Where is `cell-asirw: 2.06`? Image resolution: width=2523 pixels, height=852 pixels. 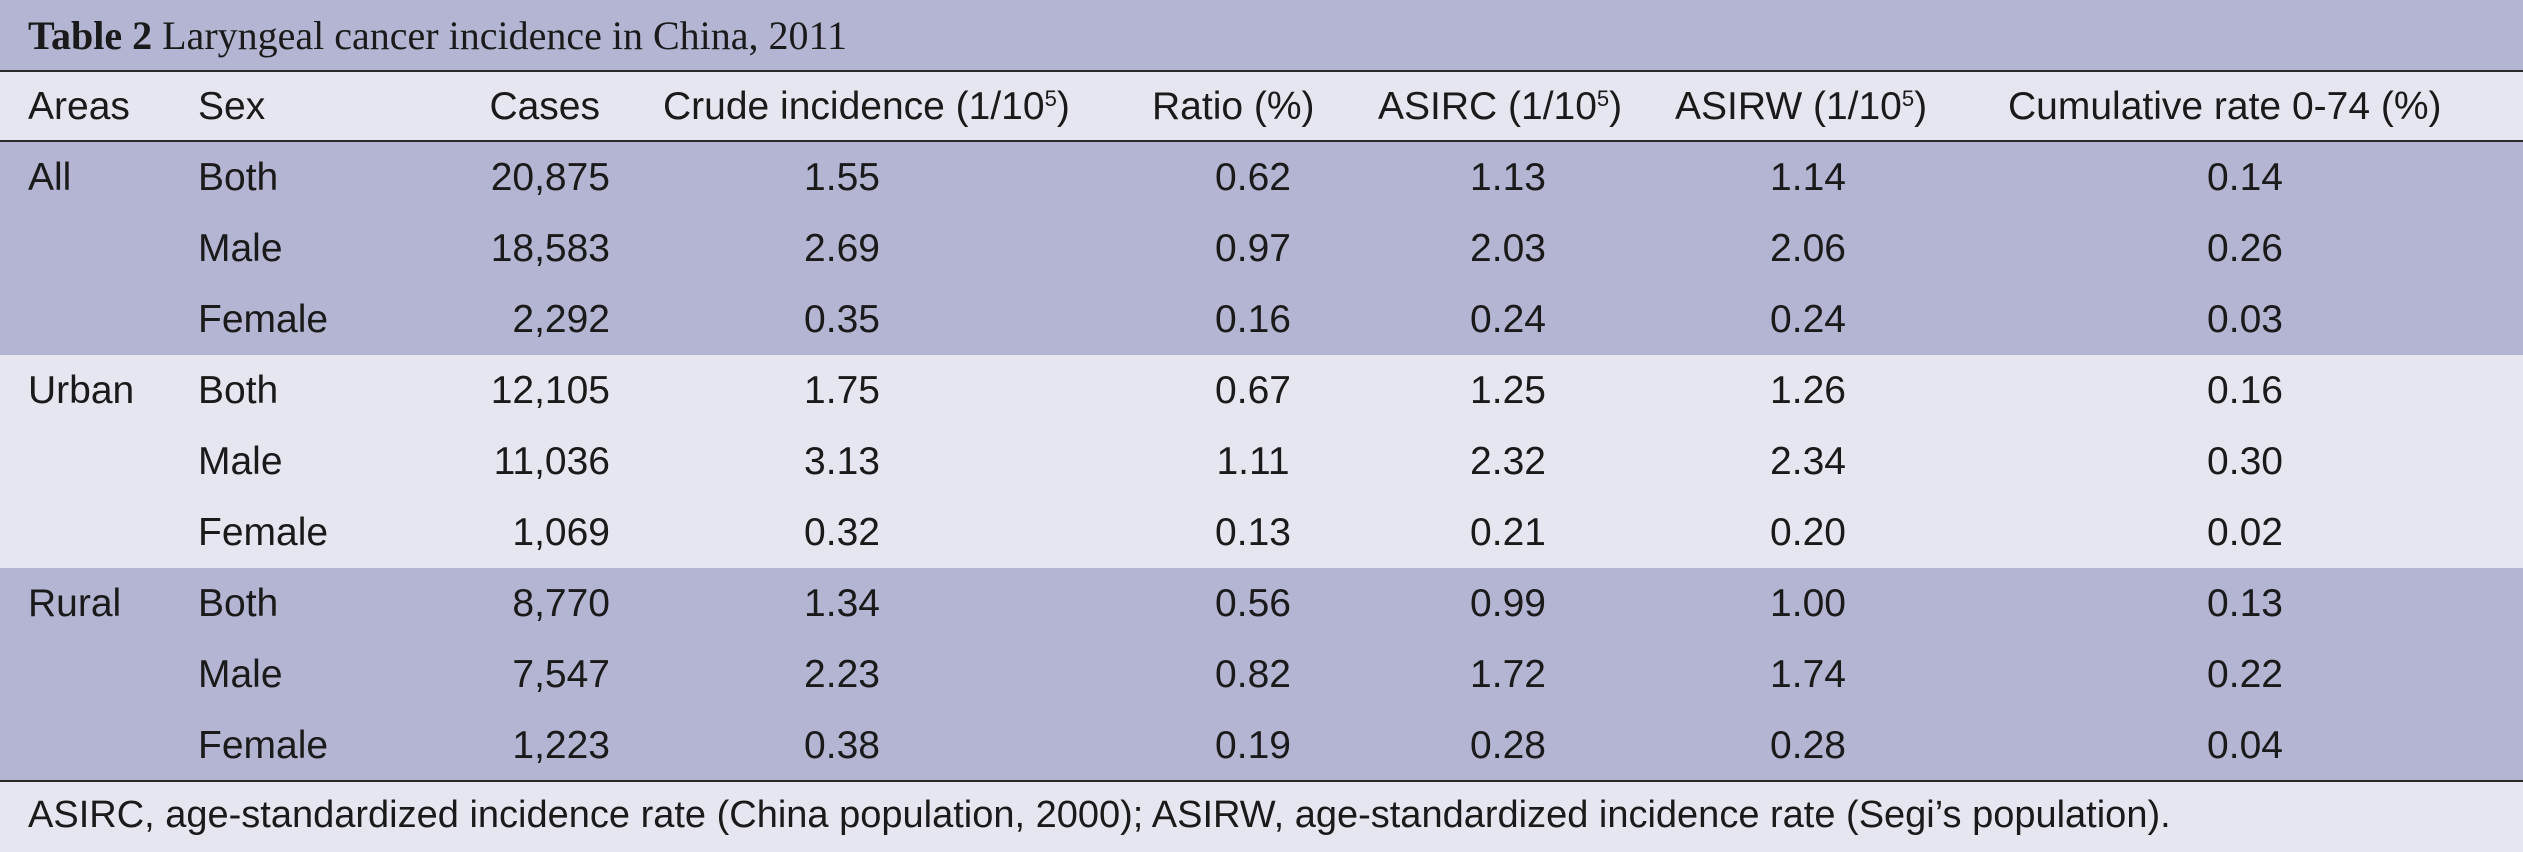 cell-asirw: 2.06 is located at coordinates (1808, 248).